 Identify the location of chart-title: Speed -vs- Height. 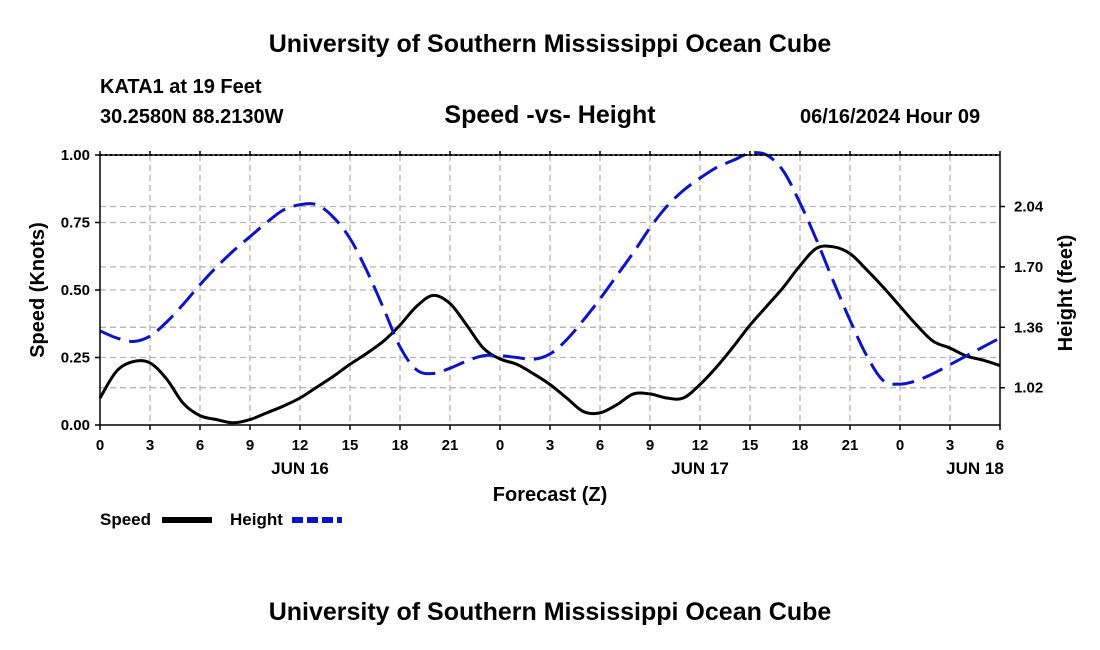
(550, 115).